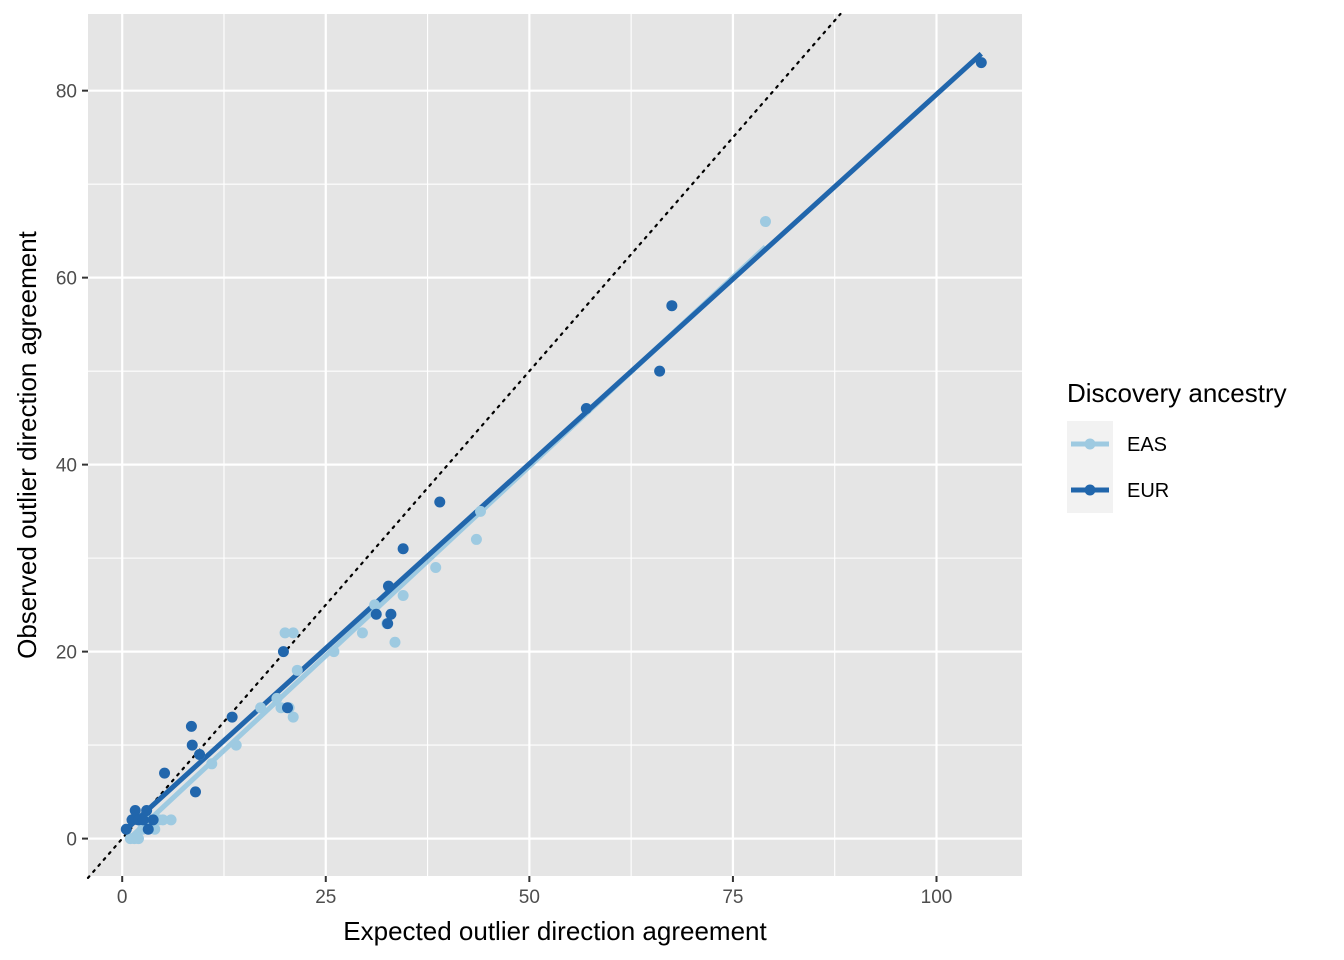 The image size is (1344, 960). I want to click on x-axis-title: Expected outlier direction agreement, so click(555, 931).